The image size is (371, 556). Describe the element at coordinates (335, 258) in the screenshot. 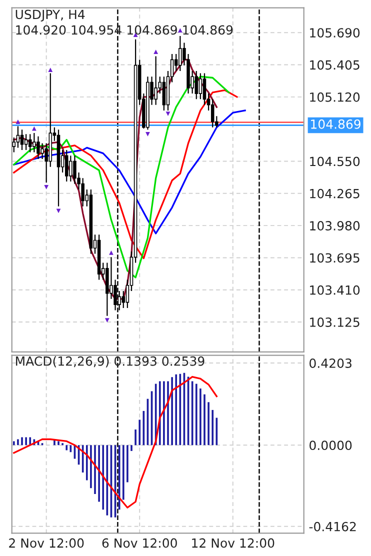

I see `y-tick-label: 103.695` at that location.